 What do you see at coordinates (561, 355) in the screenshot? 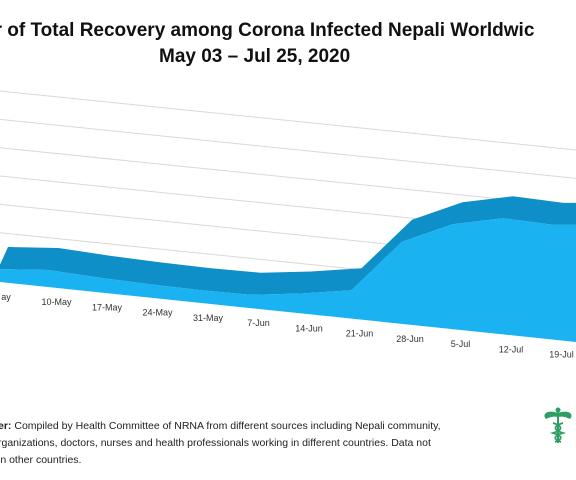
I see `x-tick-label: 19-Jul` at bounding box center [561, 355].